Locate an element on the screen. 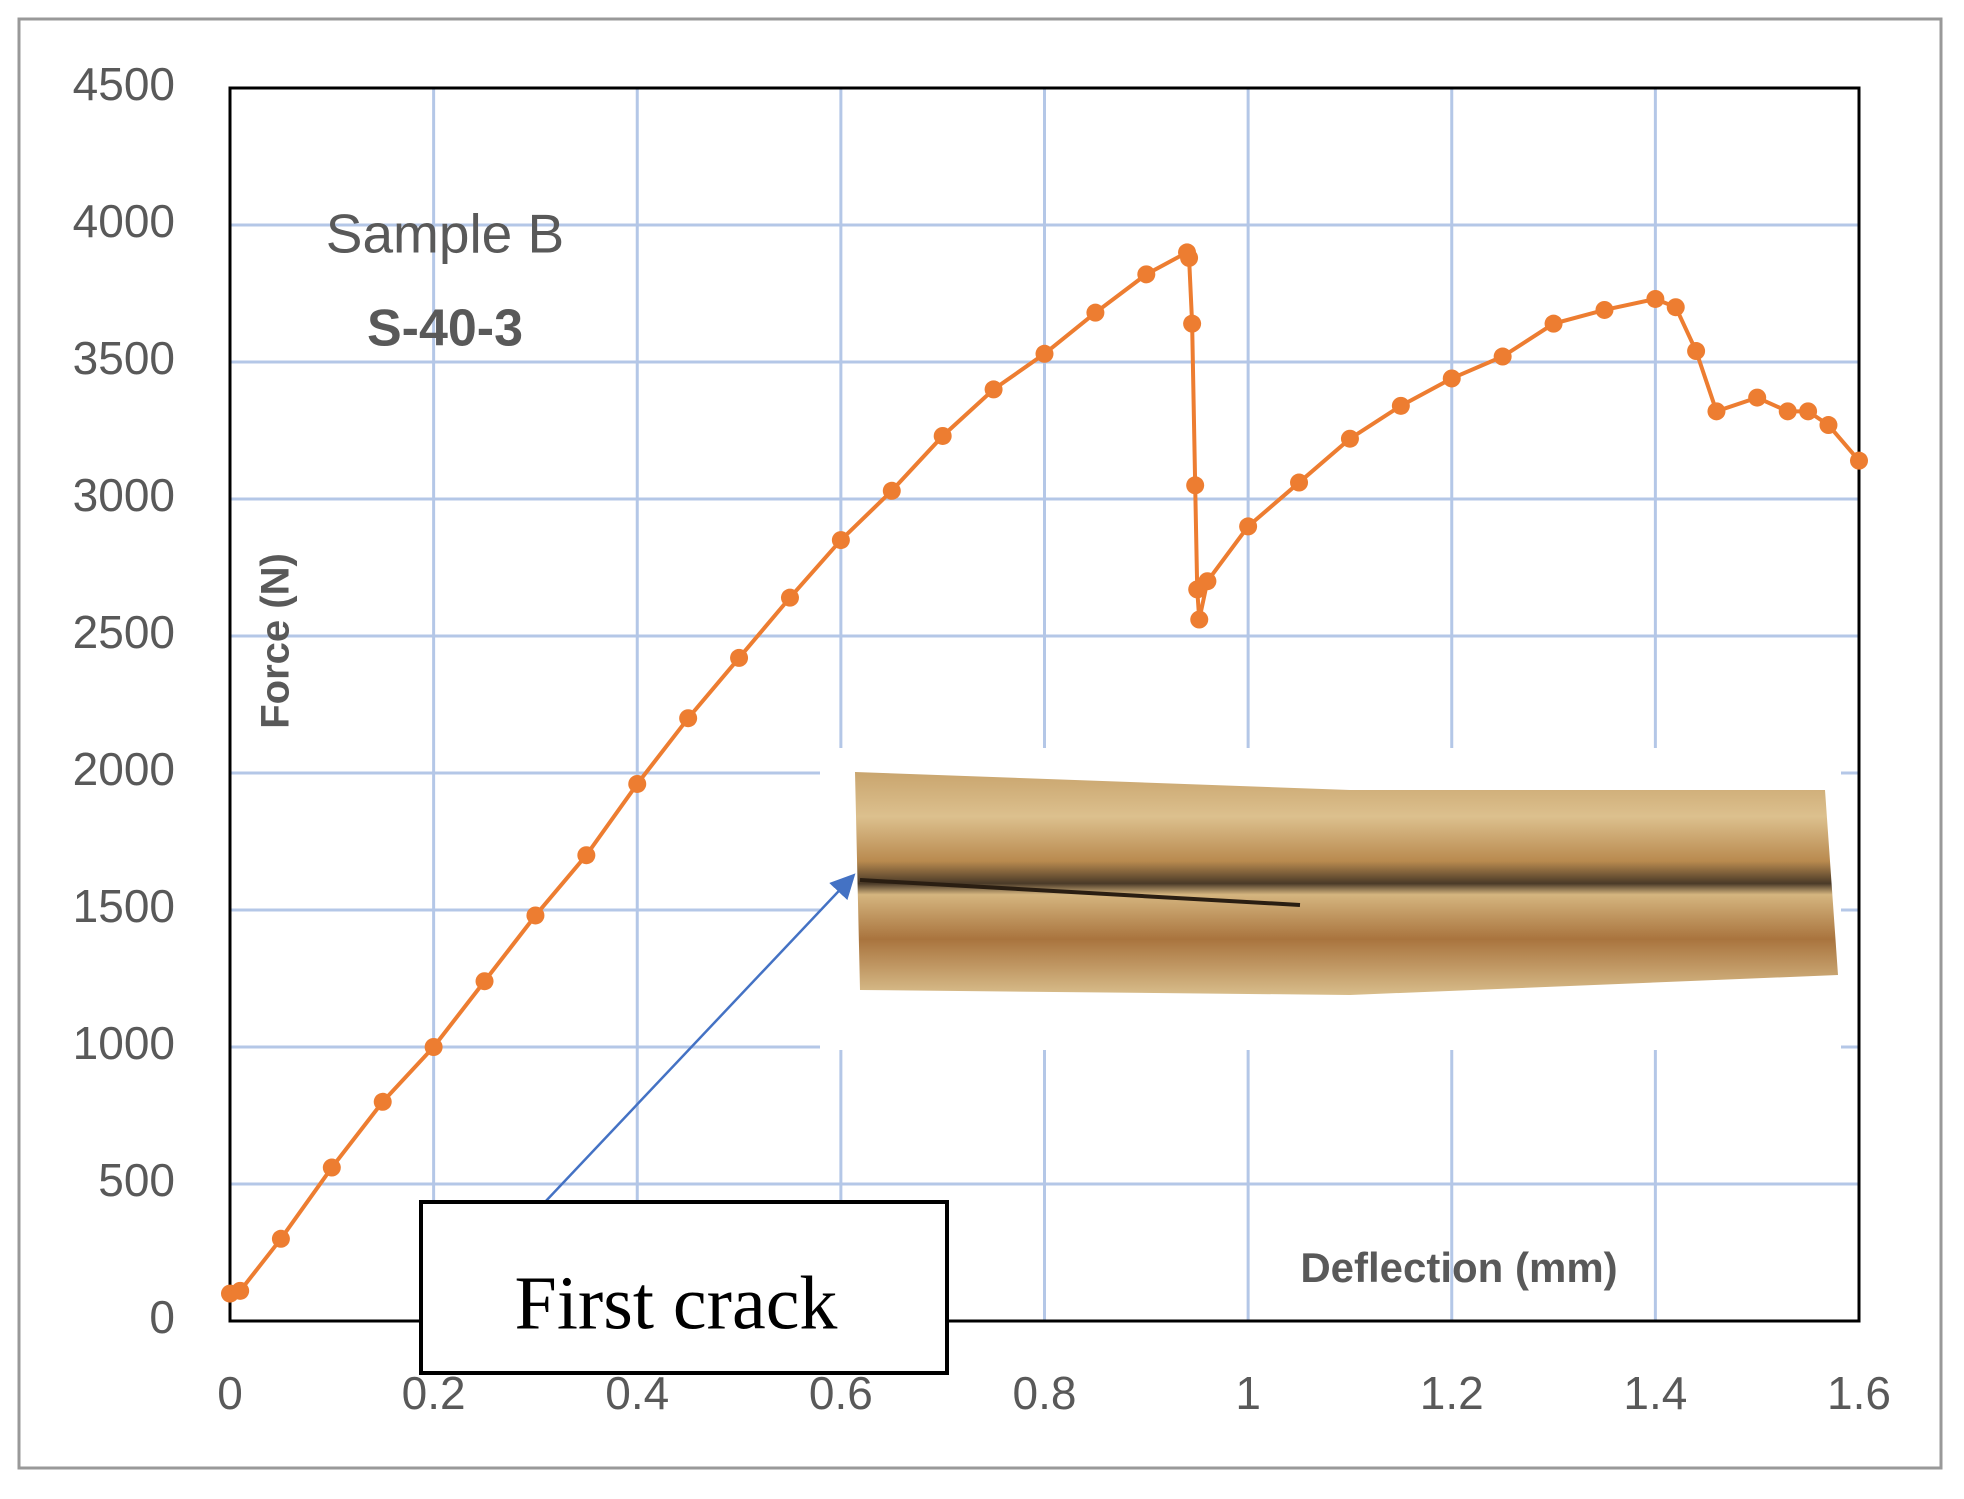  x-tick-label: 1.2 is located at coordinates (1452, 1393).